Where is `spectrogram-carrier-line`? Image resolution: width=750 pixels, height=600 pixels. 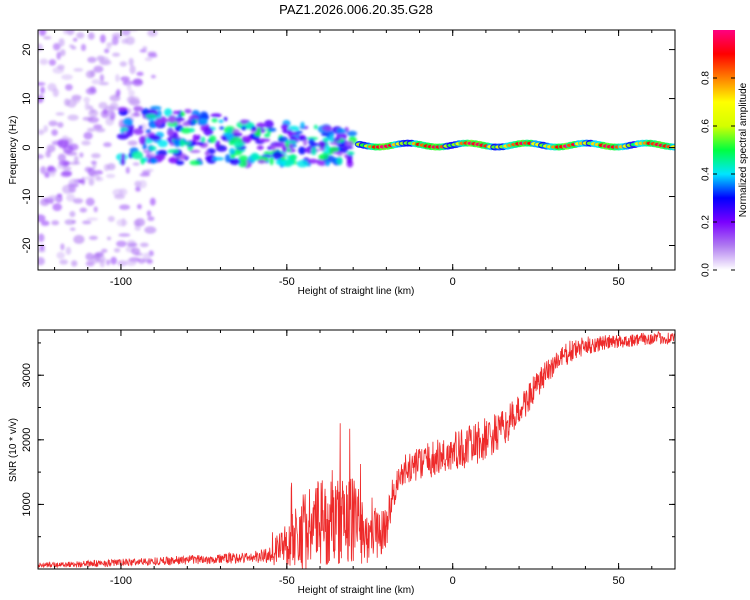 spectrogram-carrier-line is located at coordinates (514, 145).